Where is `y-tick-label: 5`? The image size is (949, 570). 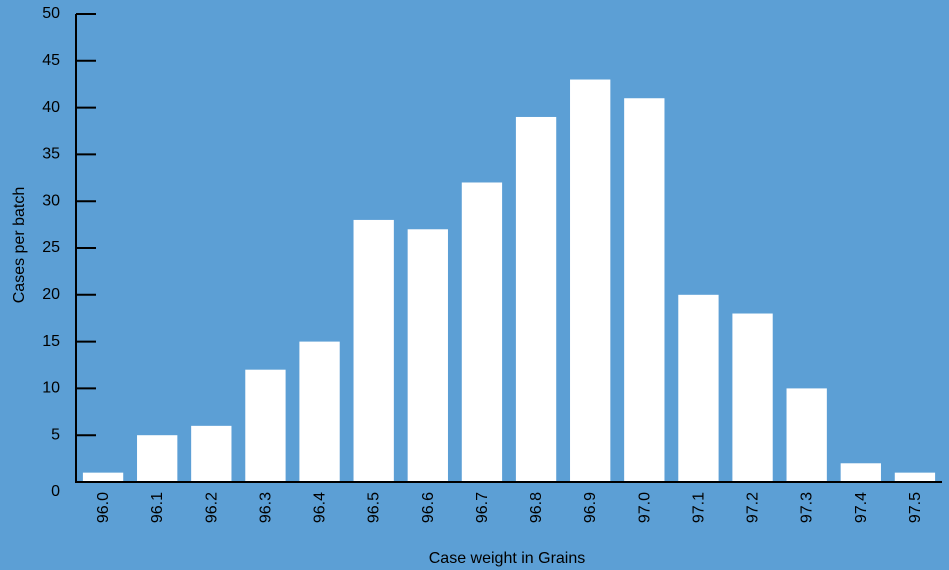 y-tick-label: 5 is located at coordinates (55, 434).